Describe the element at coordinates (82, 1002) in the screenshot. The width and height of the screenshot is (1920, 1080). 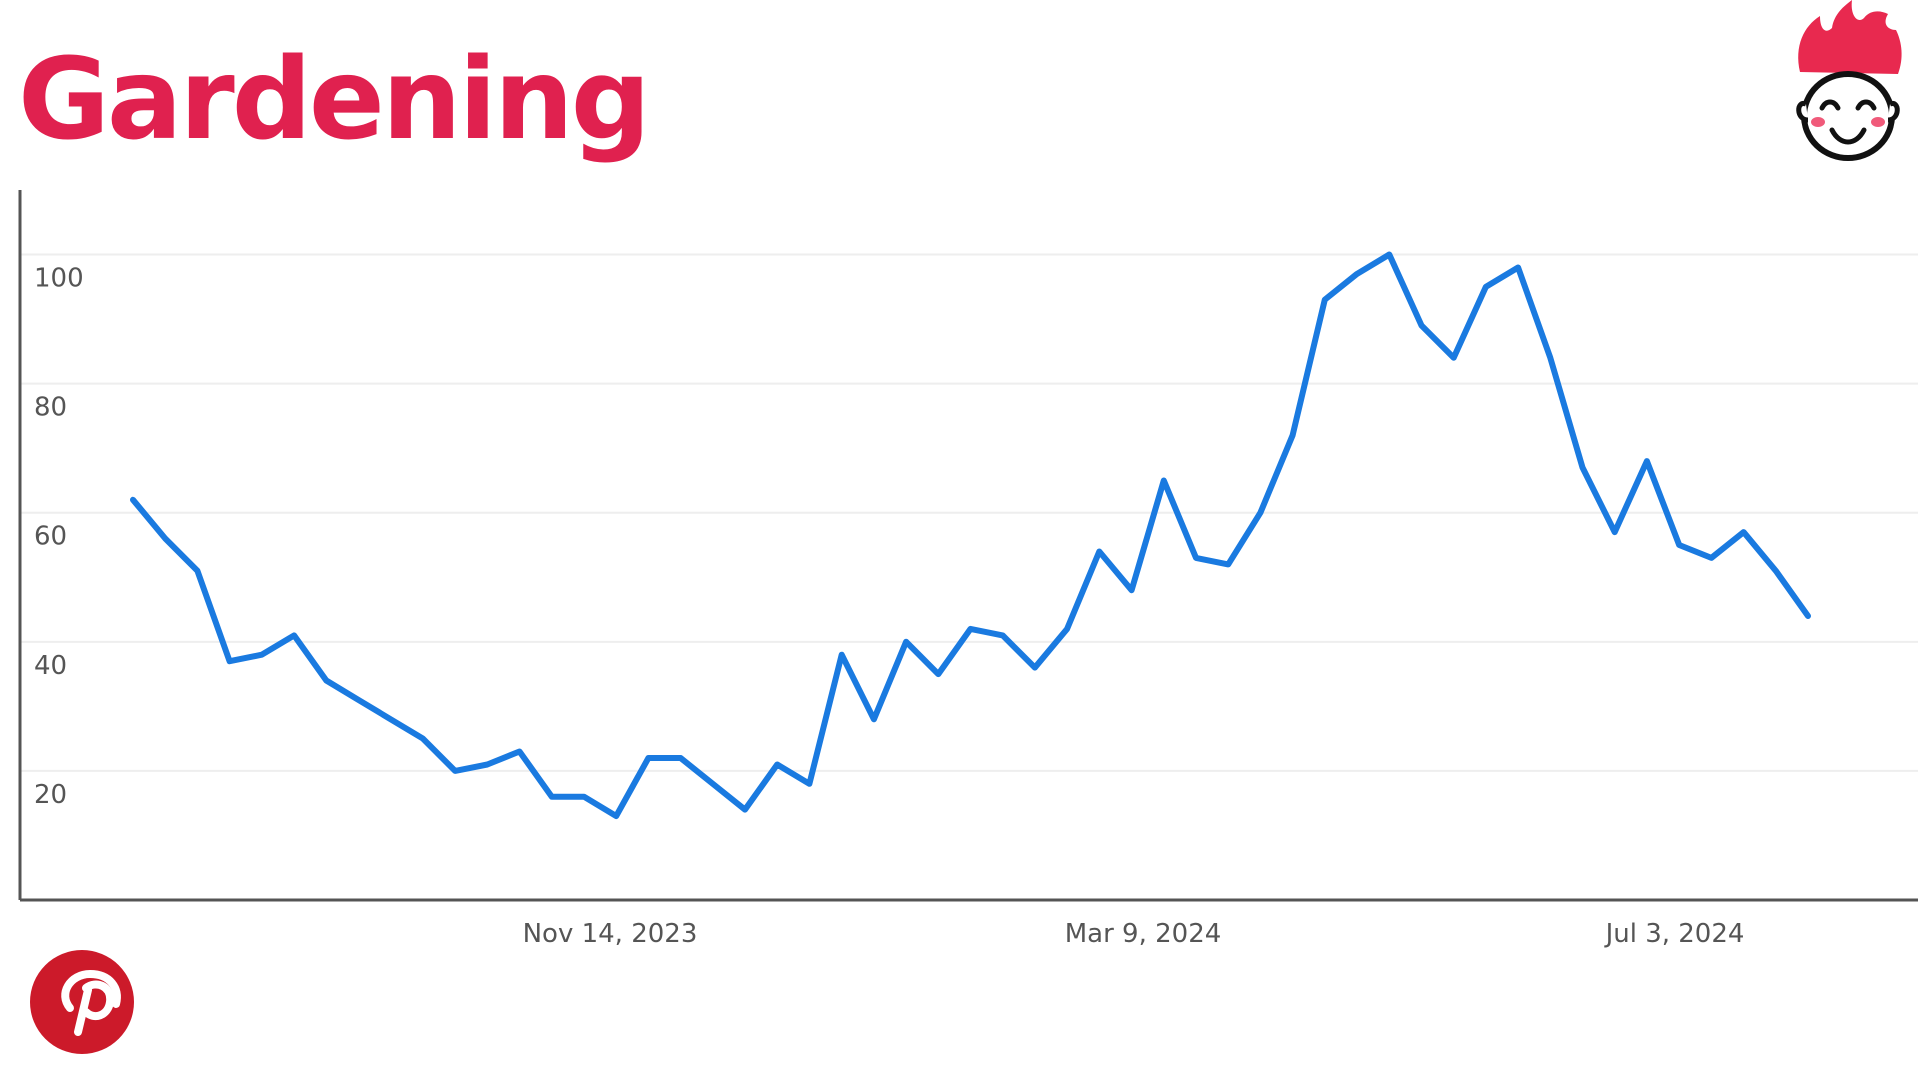
I see `pinterest-logo-icon` at that location.